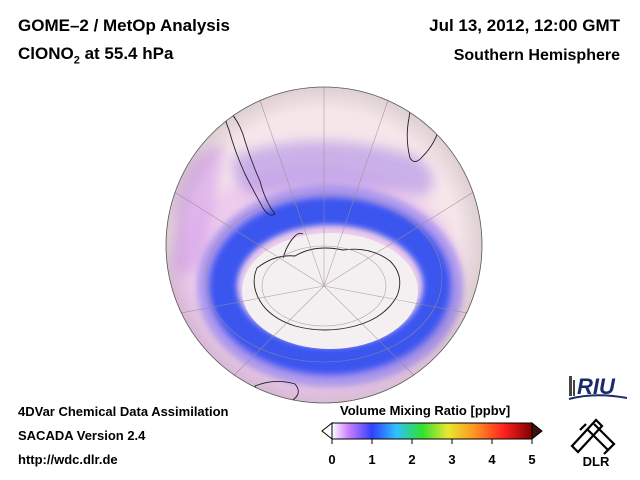  Describe the element at coordinates (126, 53) in the screenshot. I see `species-level: at 55.4 hPa` at that location.